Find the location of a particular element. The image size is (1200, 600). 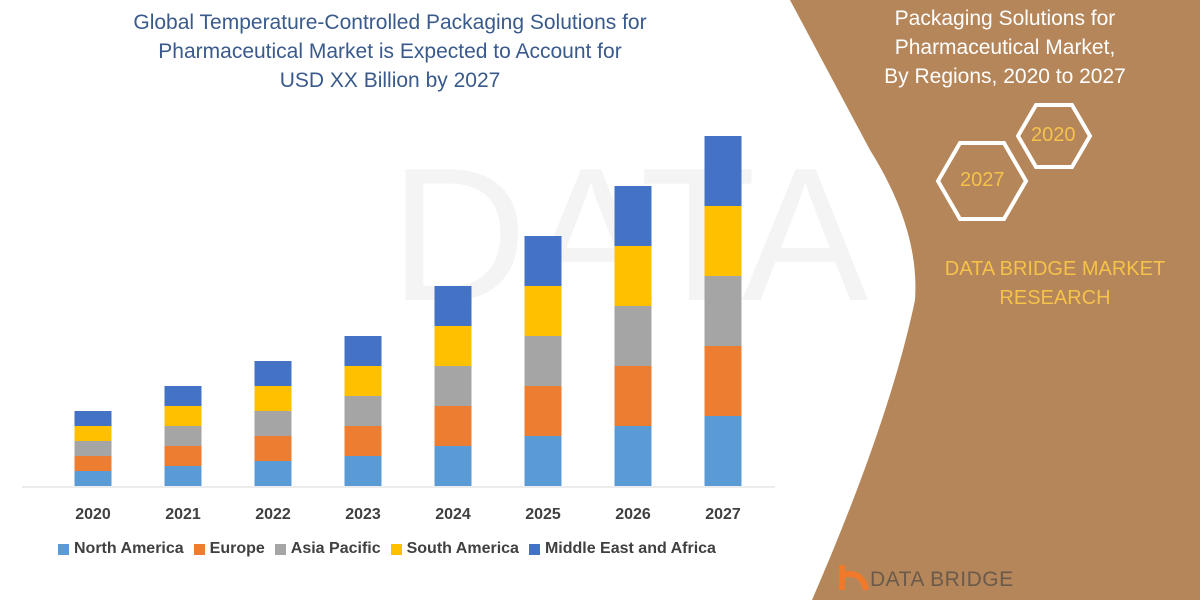

x-tick-label: 2022 is located at coordinates (273, 514).